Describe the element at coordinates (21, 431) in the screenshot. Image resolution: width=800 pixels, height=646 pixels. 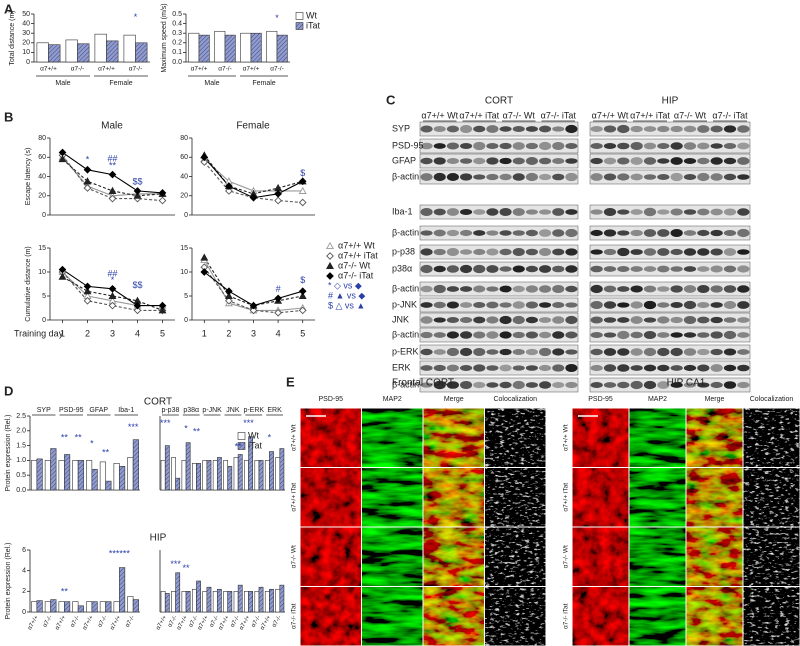
I see `y-tick-label: 2.0` at that location.